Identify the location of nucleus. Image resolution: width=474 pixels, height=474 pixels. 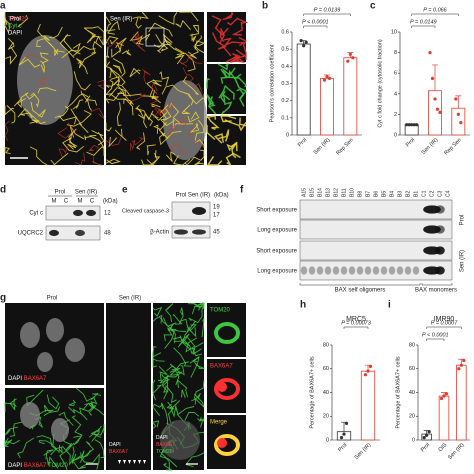
(45, 362).